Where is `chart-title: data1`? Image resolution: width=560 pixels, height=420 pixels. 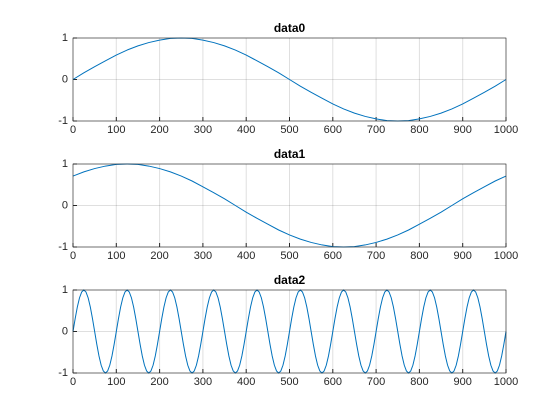
chart-title: data1 is located at coordinates (290, 154).